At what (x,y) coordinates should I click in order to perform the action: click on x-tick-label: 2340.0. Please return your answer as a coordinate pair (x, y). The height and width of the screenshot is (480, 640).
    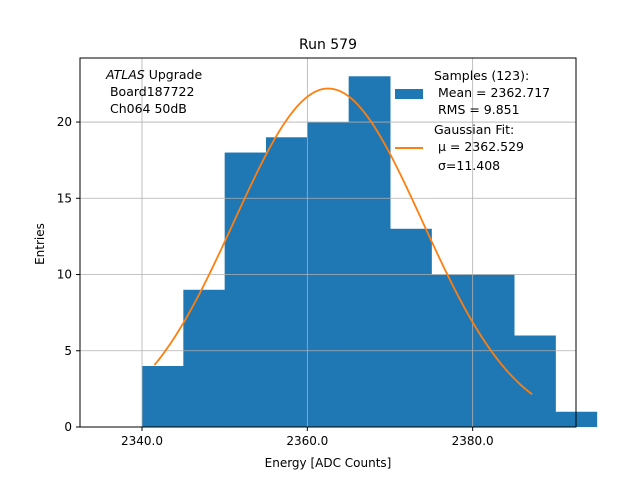
    Looking at the image, I should click on (142, 441).